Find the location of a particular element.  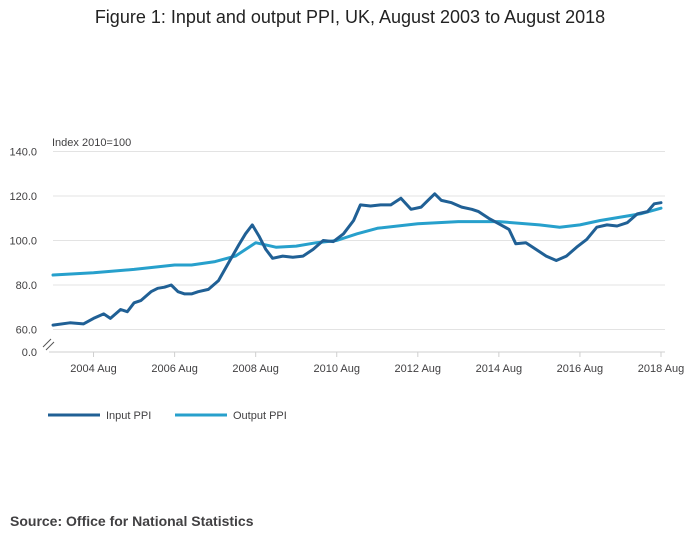

y-tick-label: 0.0 is located at coordinates (29, 353).